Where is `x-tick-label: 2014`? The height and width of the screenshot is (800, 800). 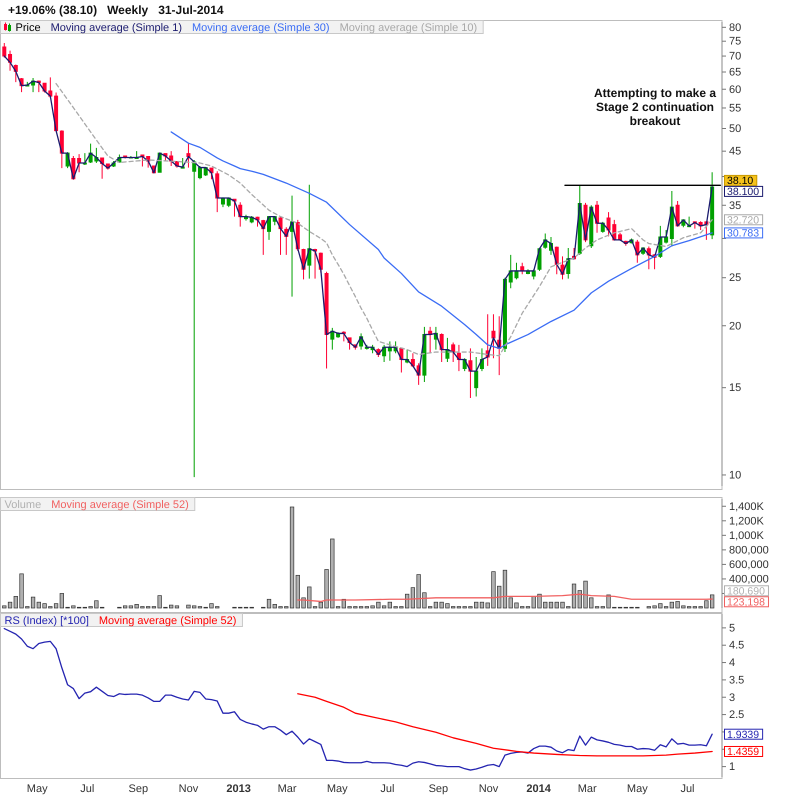
x-tick-label: 2014 is located at coordinates (539, 788).